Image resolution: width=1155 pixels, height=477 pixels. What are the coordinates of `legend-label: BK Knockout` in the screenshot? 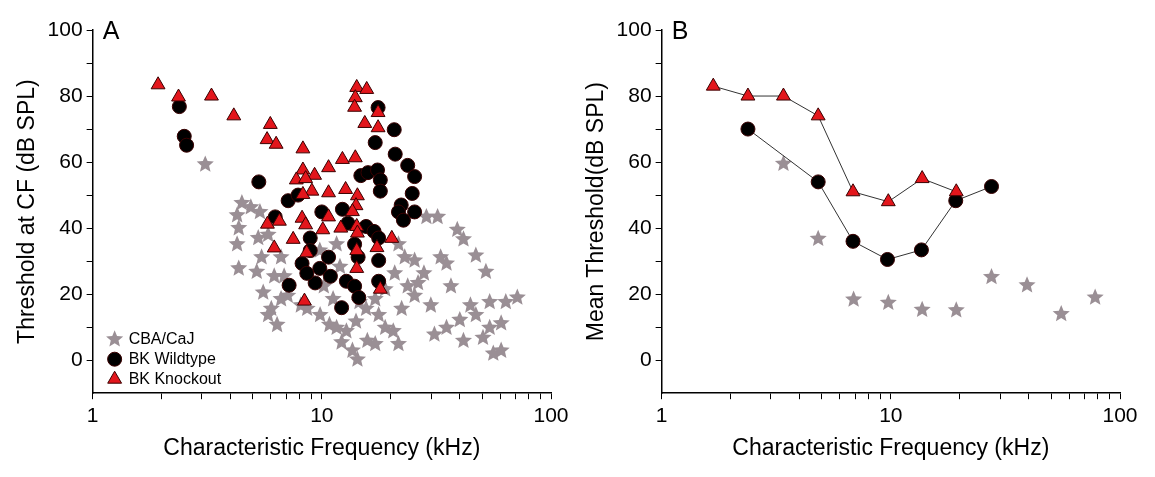 It's located at (175, 378).